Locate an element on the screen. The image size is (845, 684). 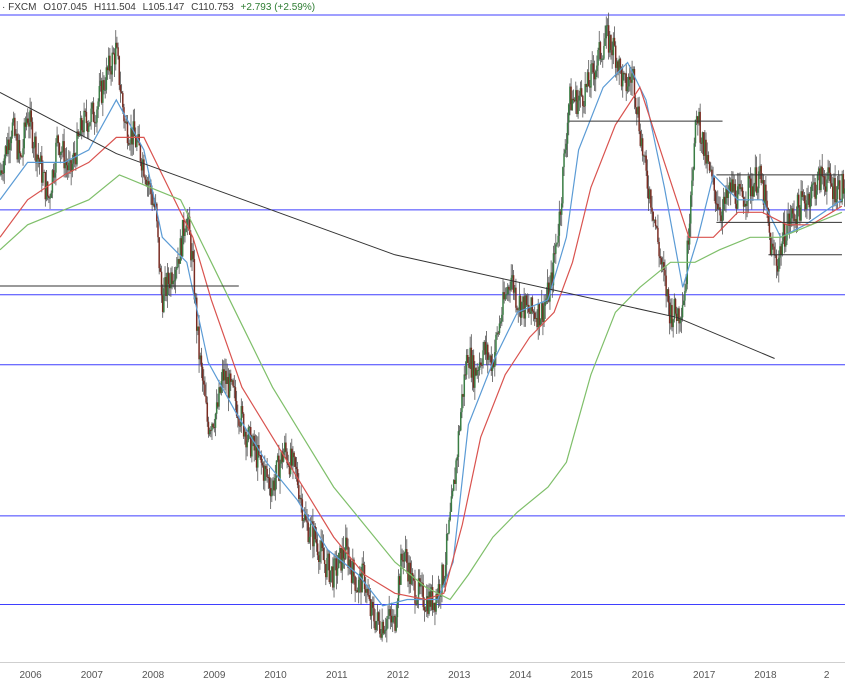
x-tick-label: 2009 is located at coordinates (214, 675).